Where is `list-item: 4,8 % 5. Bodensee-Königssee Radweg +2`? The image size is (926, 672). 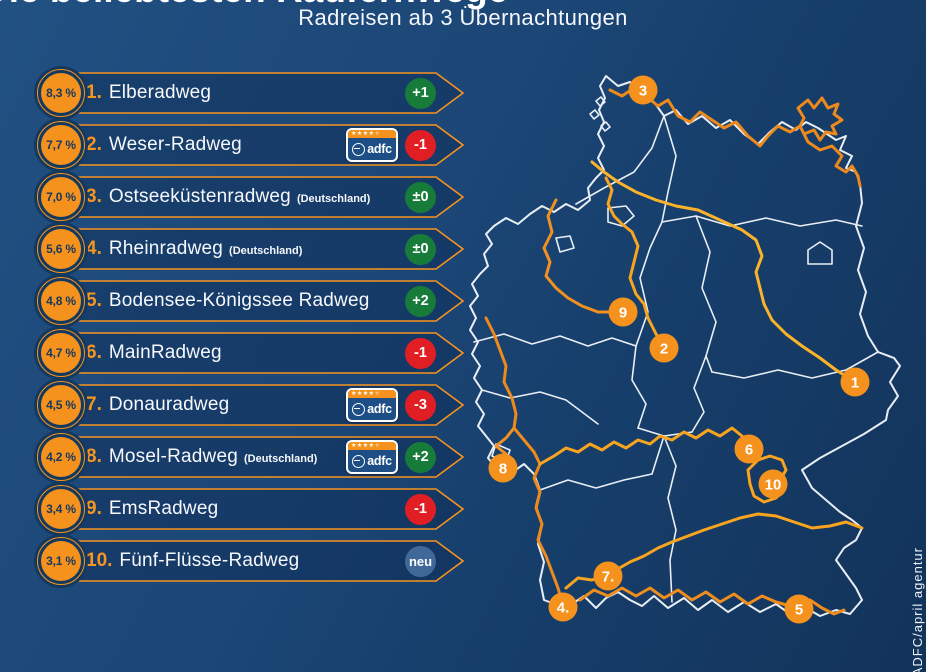 list-item: 4,8 % 5. Bodensee-Königssee Radweg +2 is located at coordinates (250, 301).